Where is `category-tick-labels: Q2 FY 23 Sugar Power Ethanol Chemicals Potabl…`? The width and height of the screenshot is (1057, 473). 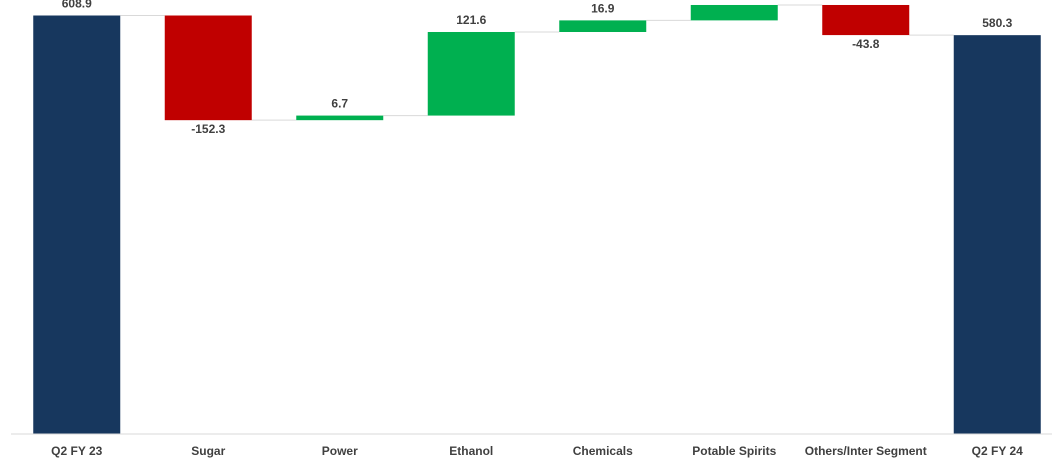 category-tick-labels: Q2 FY 23 Sugar Power Ethanol Chemicals Potabl… is located at coordinates (537, 451).